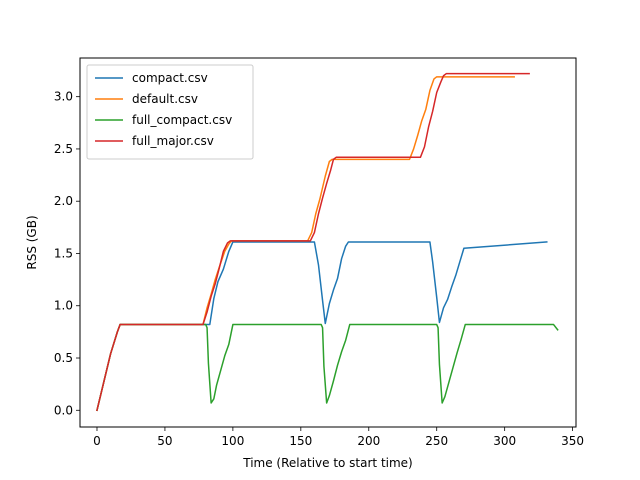 The width and height of the screenshot is (640, 480). I want to click on y-tick-label: 3.0, so click(63, 97).